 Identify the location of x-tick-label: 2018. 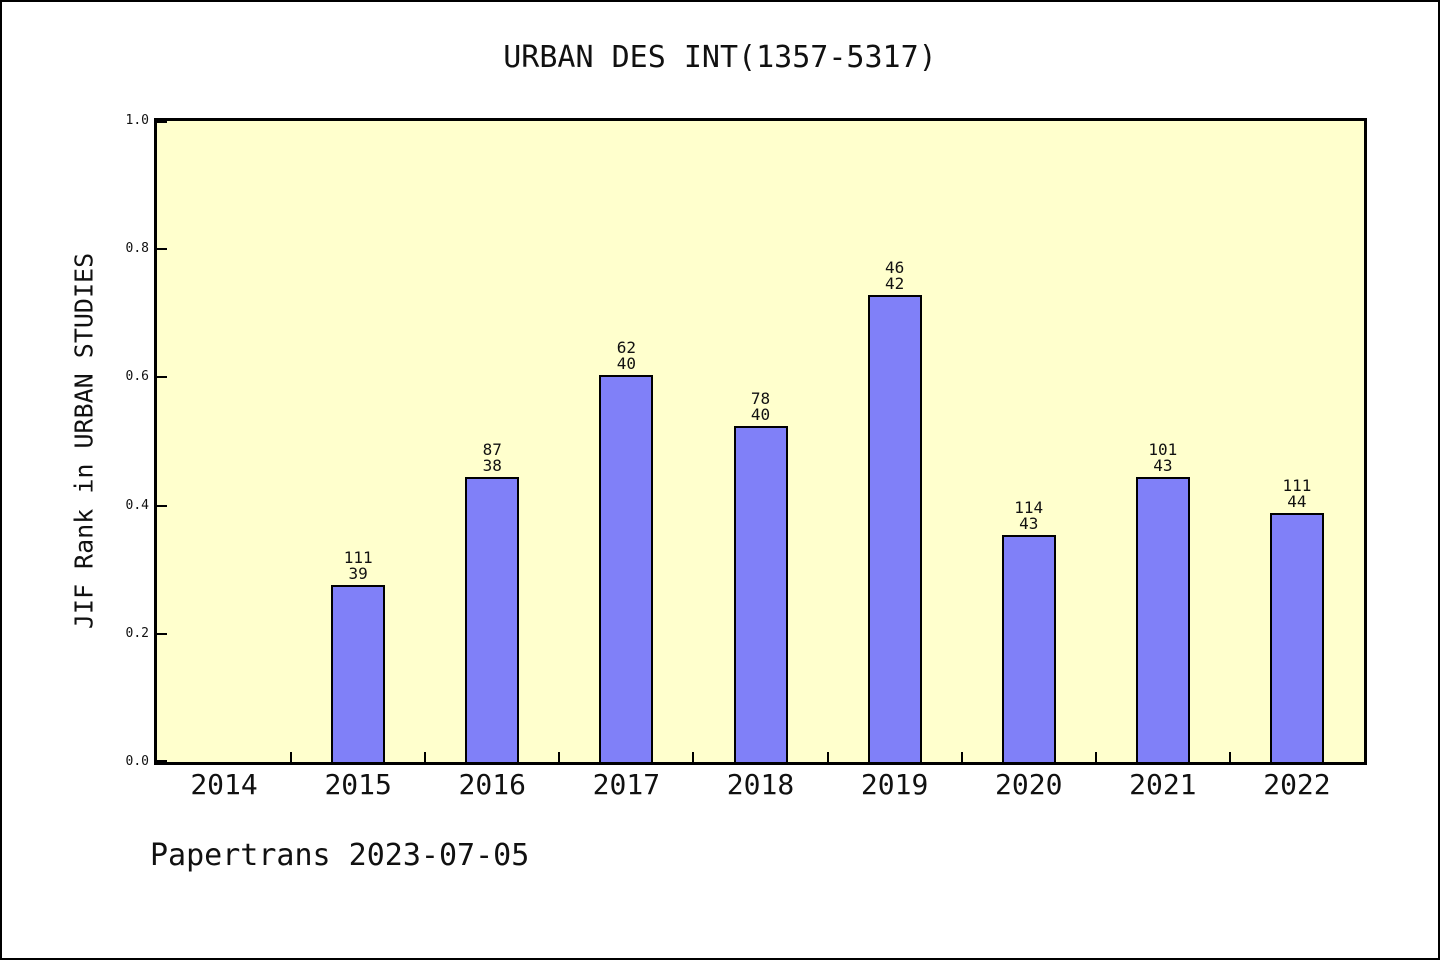
(760, 784).